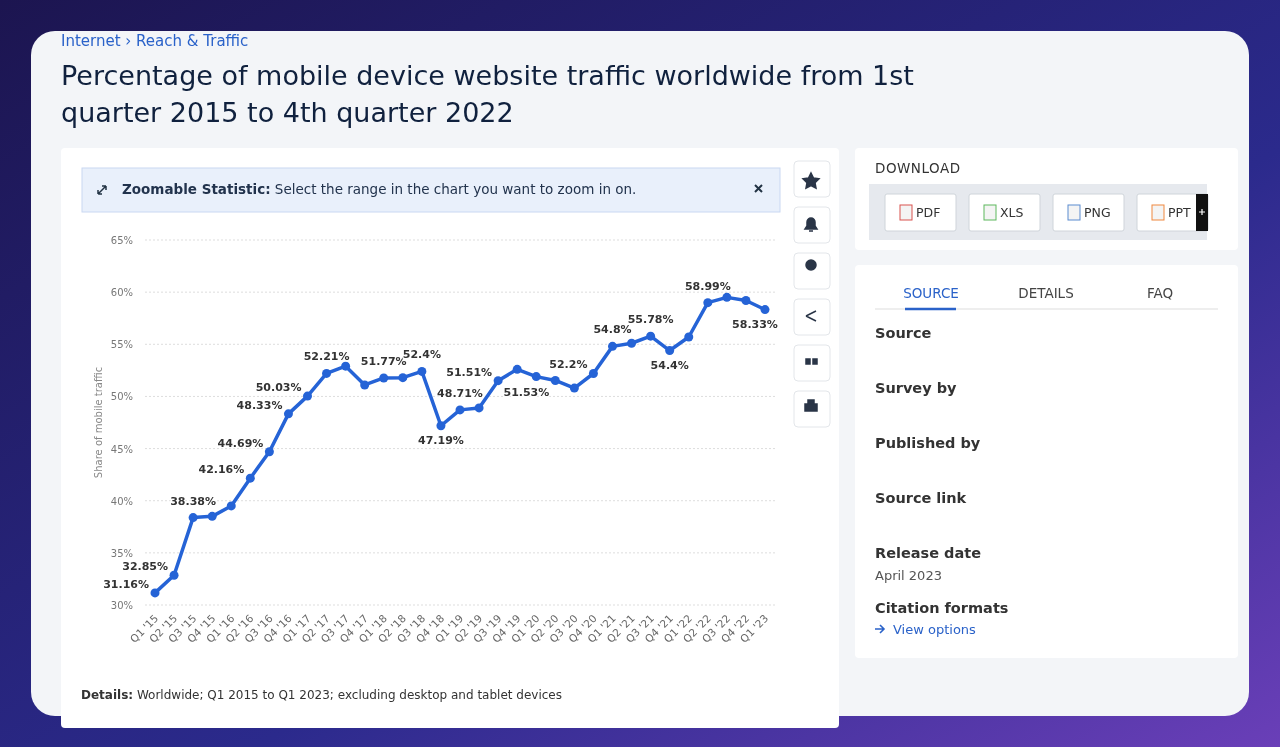 Image resolution: width=1280 pixels, height=747 pixels. I want to click on y-tick-label: 35%, so click(121, 553).